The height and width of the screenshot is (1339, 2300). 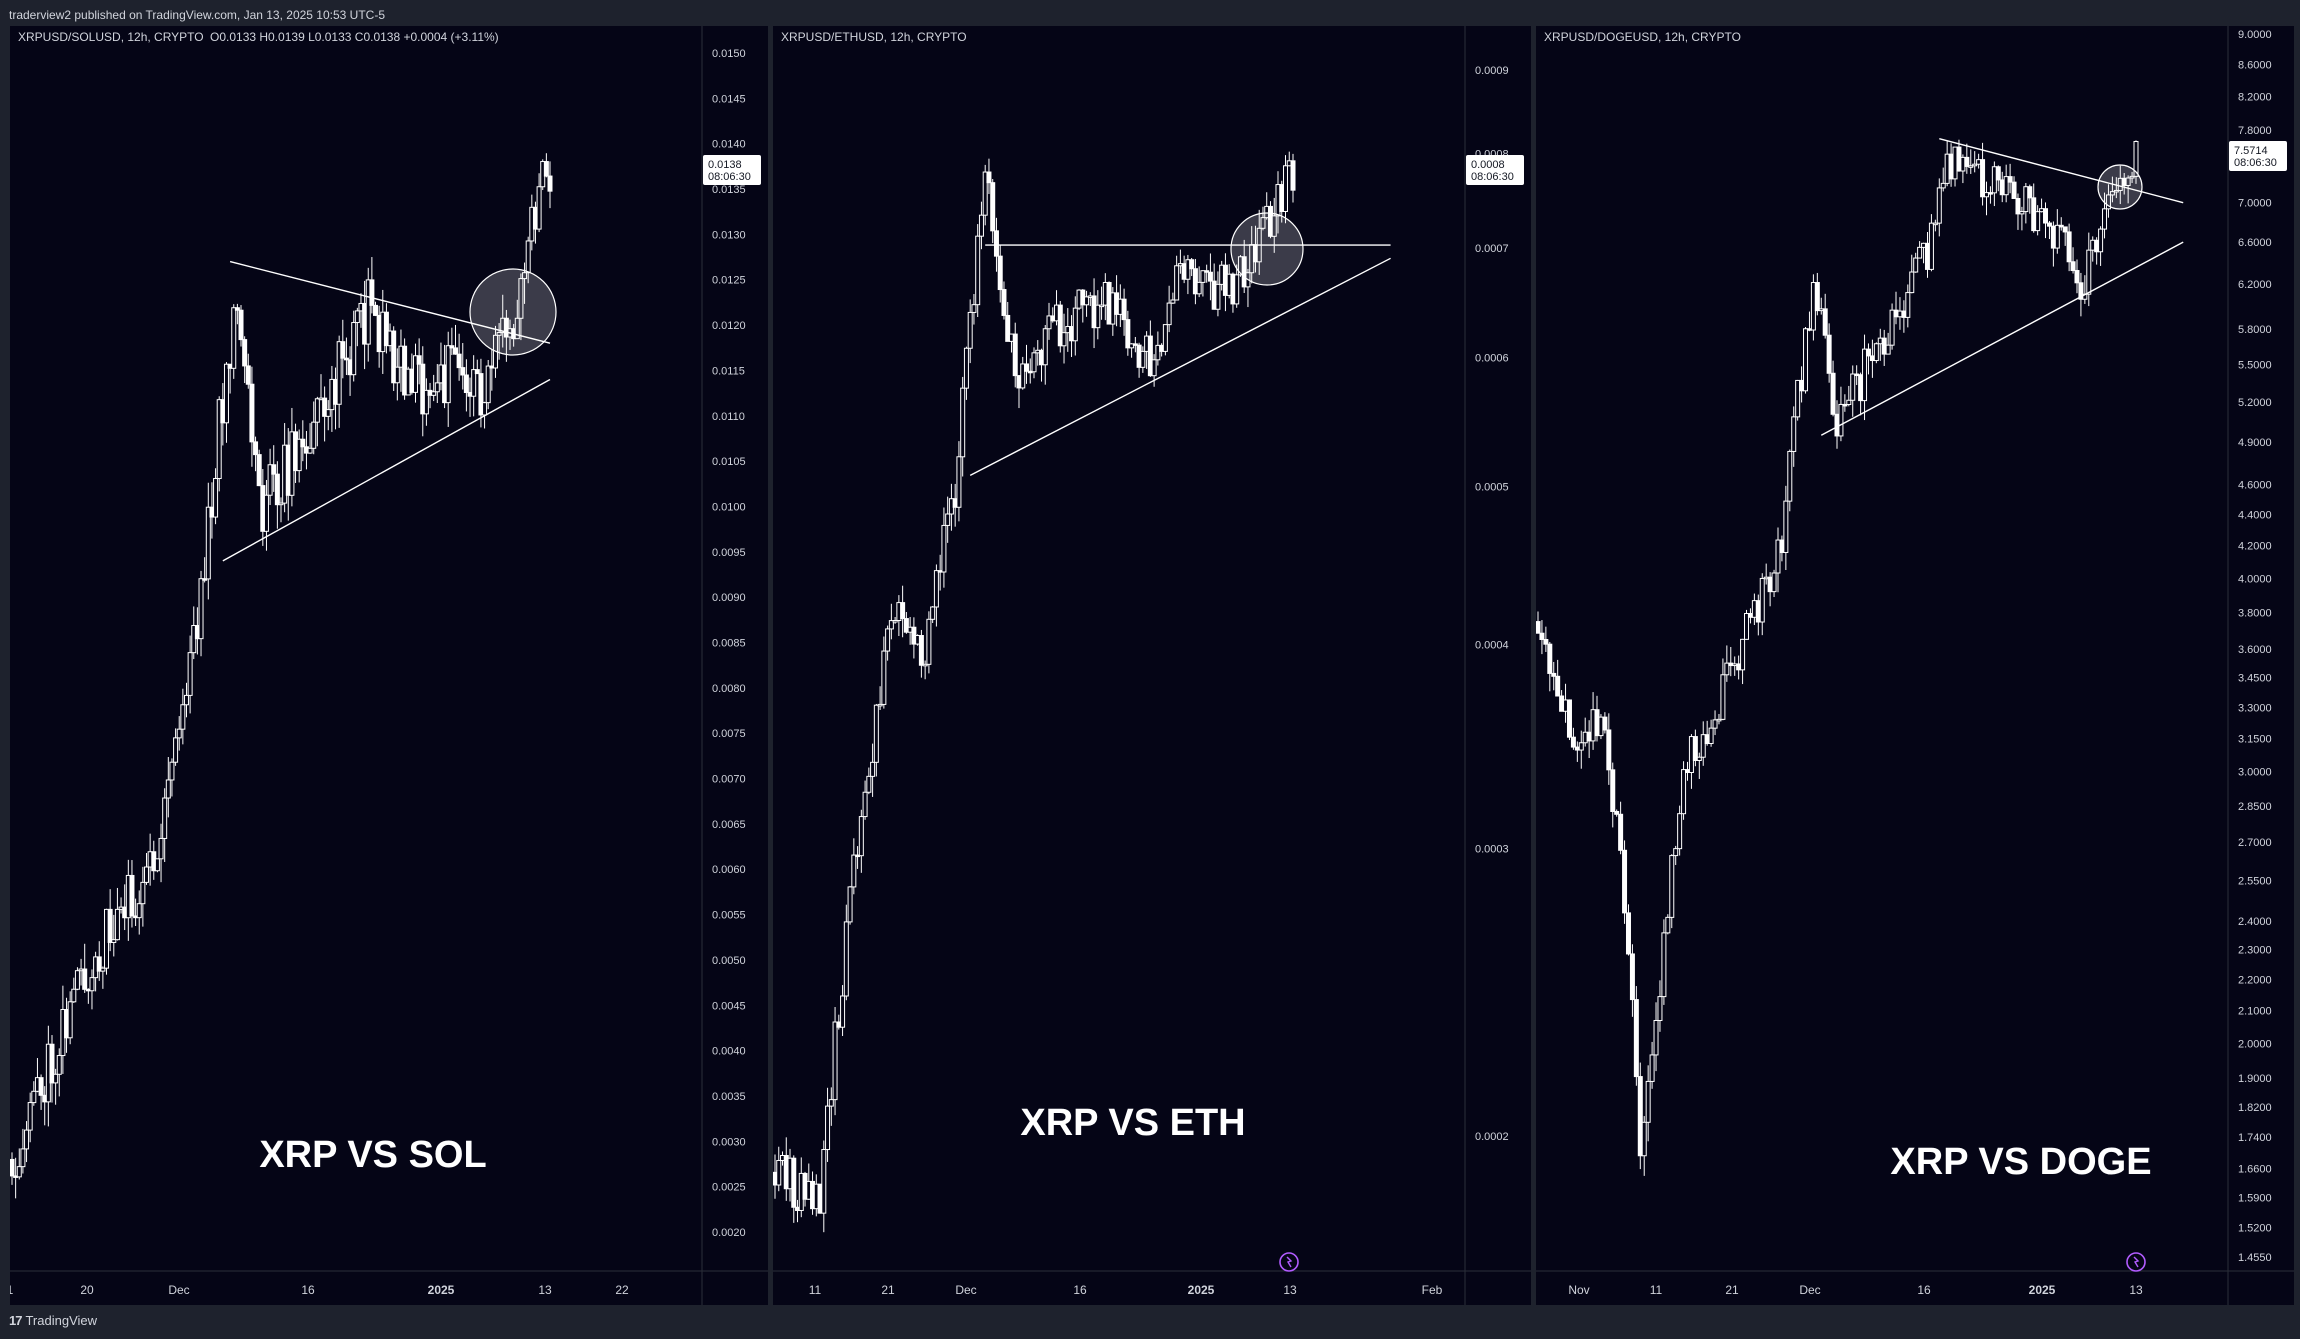 I want to click on footer: 17 TradingView, so click(x=53, y=1320).